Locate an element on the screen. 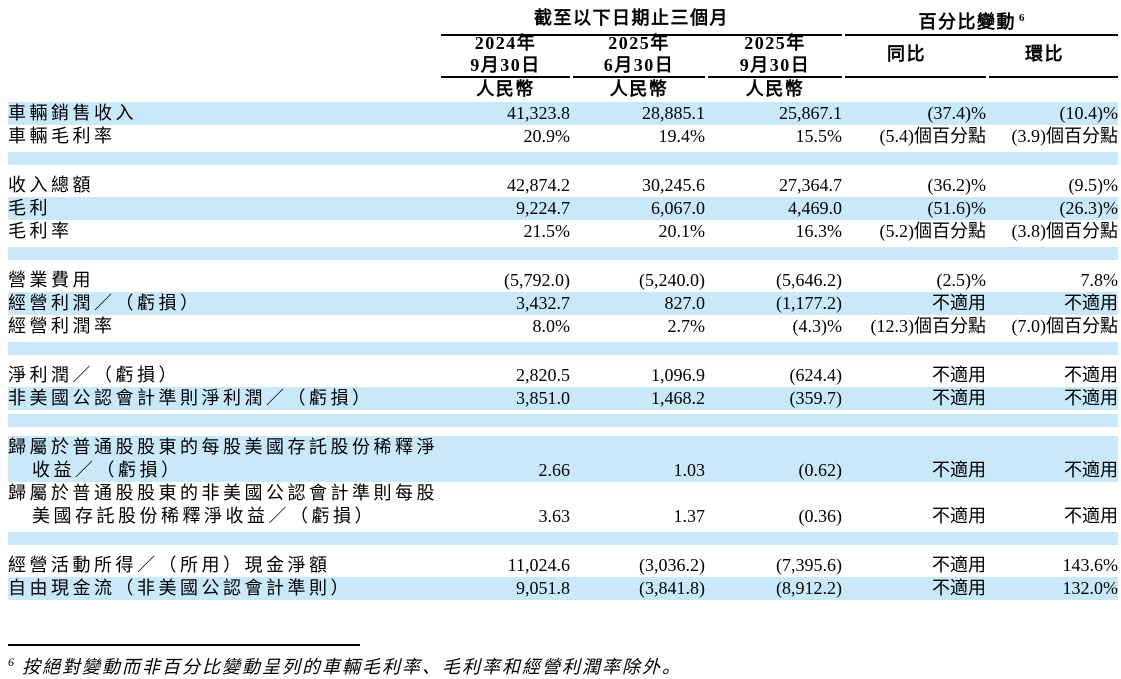 The width and height of the screenshot is (1121, 679). cell-value: 7.8% is located at coordinates (1099, 280).